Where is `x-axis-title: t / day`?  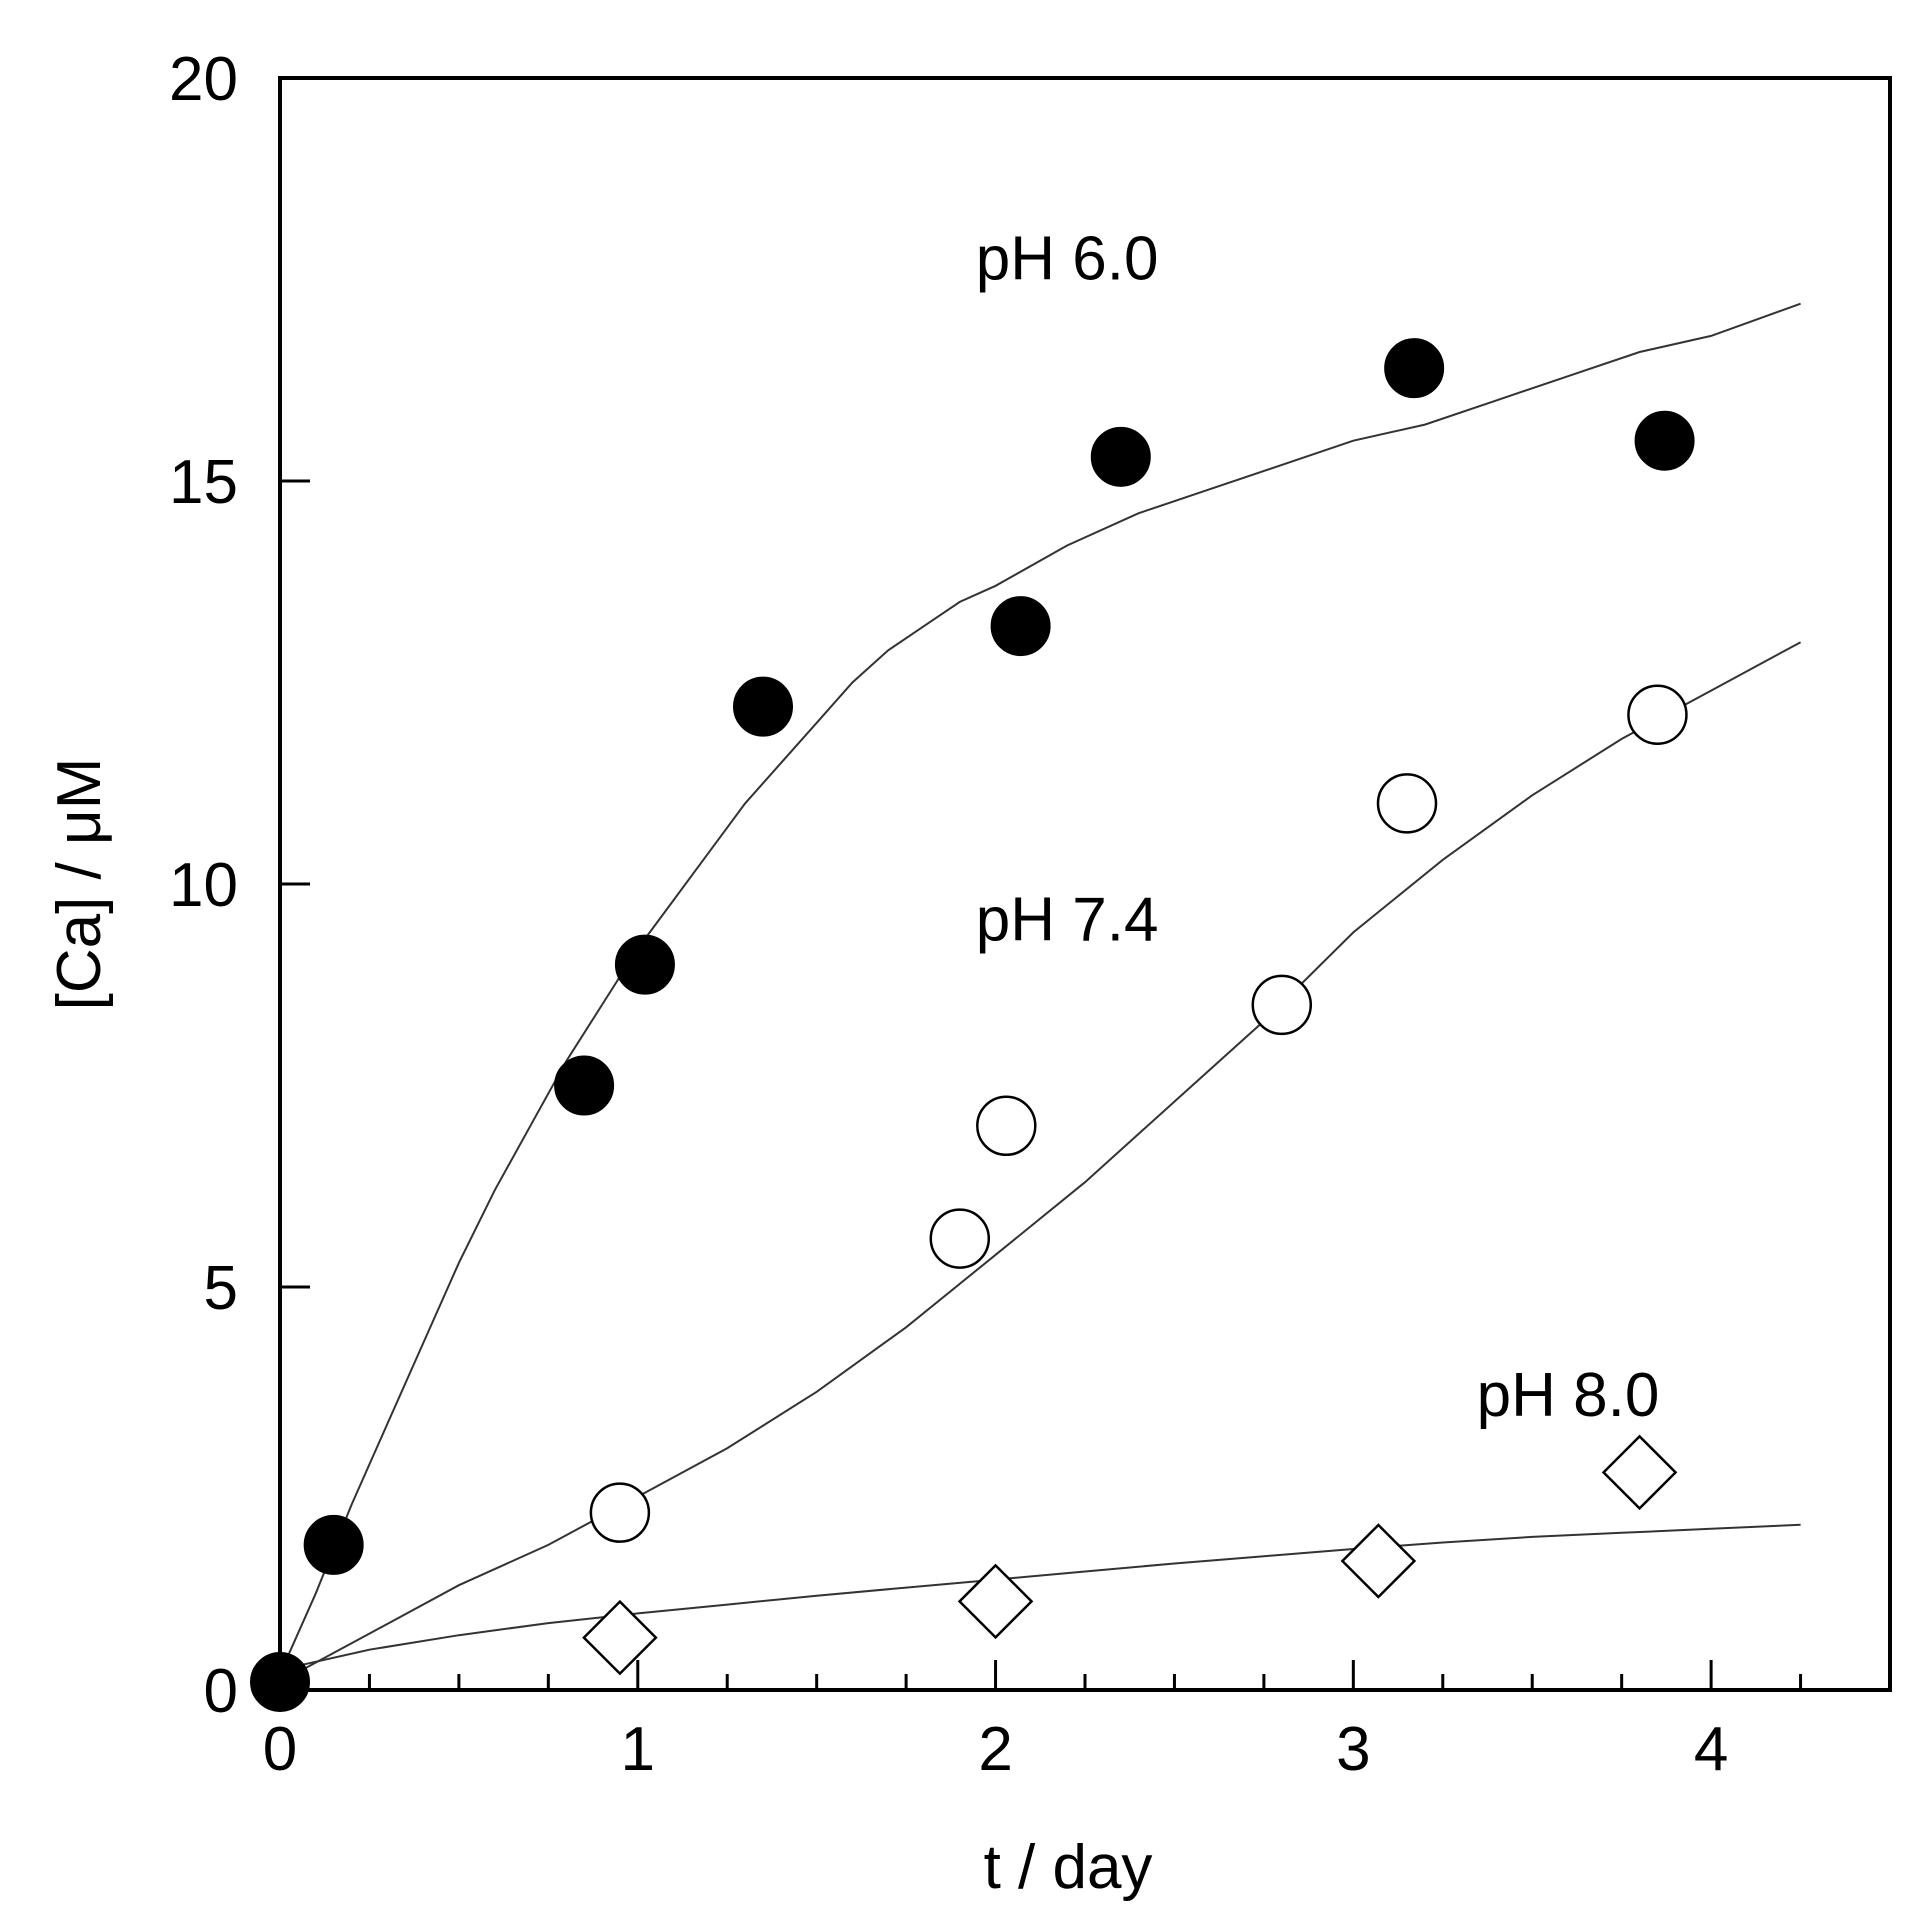
x-axis-title: t / day is located at coordinates (1068, 1867).